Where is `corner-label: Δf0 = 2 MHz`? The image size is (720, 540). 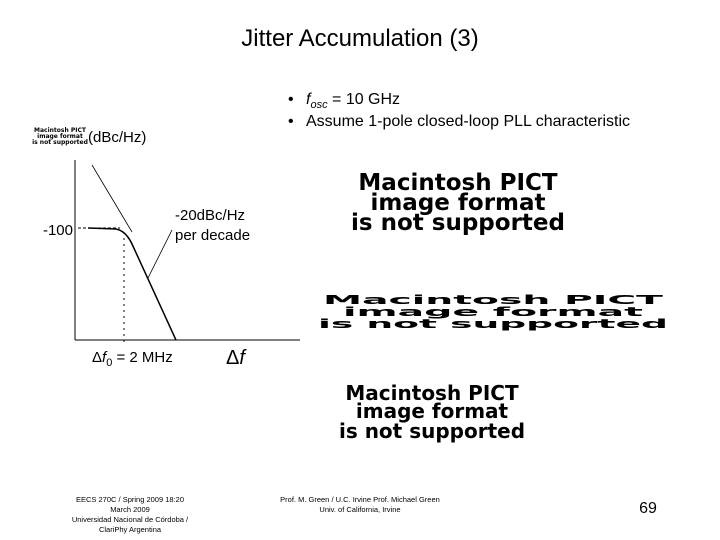 corner-label: Δf0 = 2 MHz is located at coordinates (132, 359).